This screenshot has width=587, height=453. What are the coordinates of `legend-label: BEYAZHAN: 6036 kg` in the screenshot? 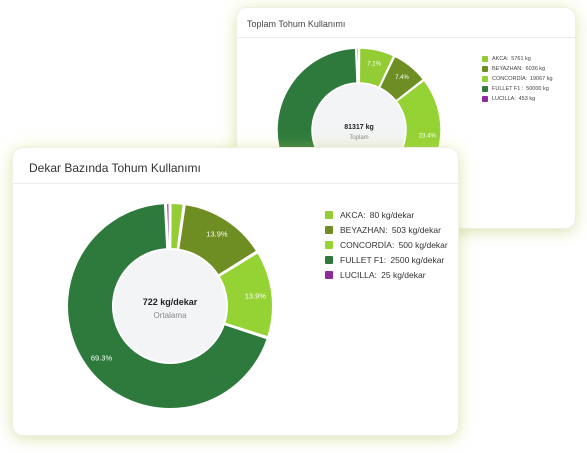 It's located at (518, 69).